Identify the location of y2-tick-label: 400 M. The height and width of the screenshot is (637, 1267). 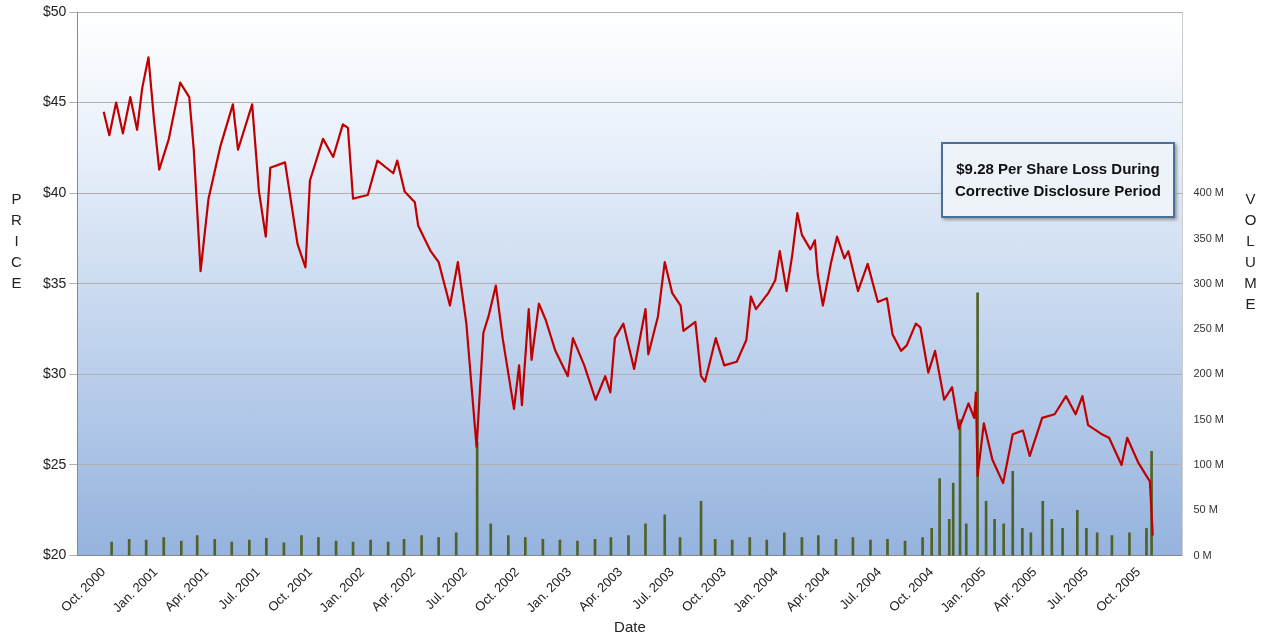
(1209, 192).